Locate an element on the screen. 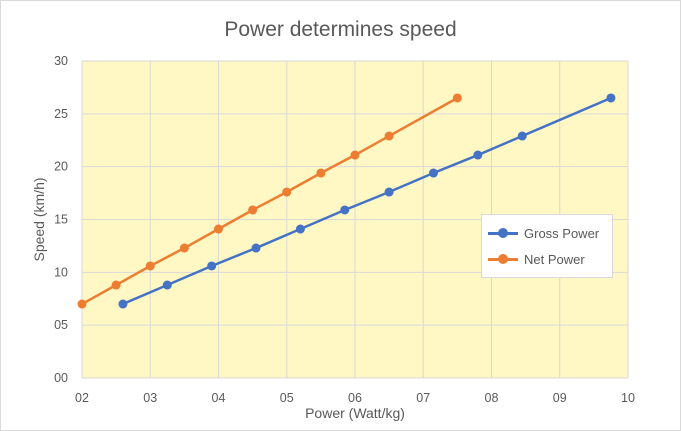  y-tick-label: 05 is located at coordinates (61, 325).